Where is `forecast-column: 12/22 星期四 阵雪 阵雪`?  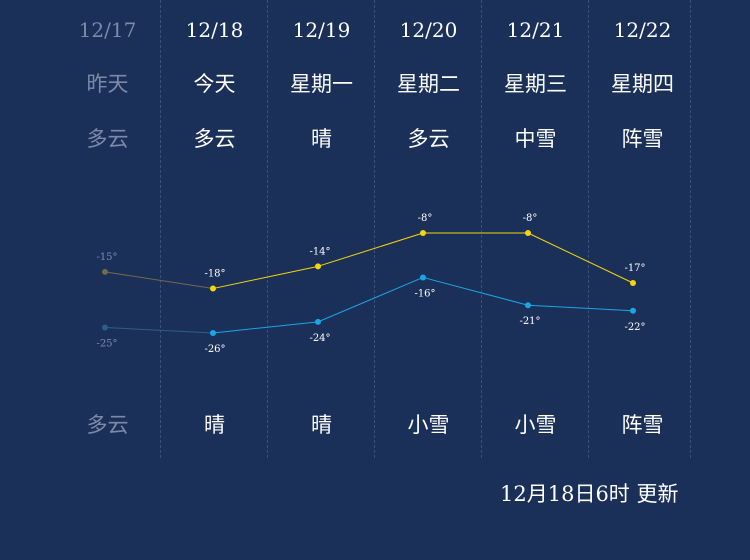
forecast-column: 12/22 星期四 阵雪 阵雪 is located at coordinates (642, 229).